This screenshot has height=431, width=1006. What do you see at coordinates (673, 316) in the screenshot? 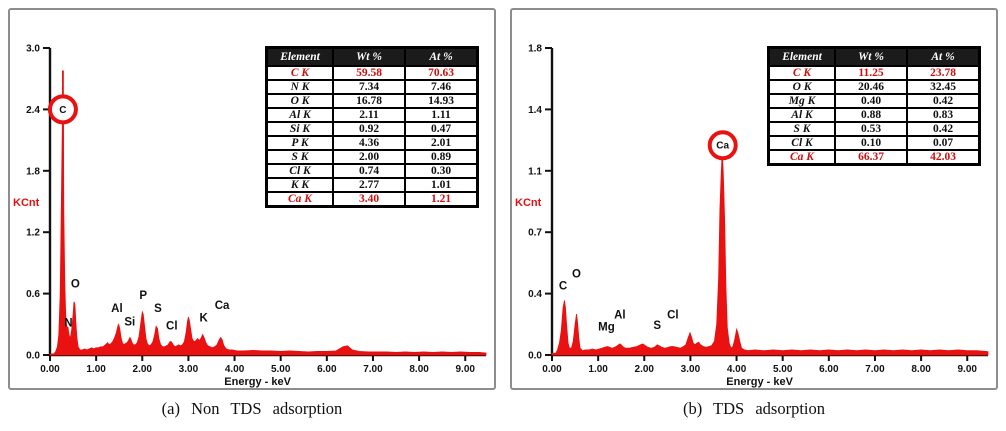
I see `peak-label-cl: Cl` at bounding box center [673, 316].